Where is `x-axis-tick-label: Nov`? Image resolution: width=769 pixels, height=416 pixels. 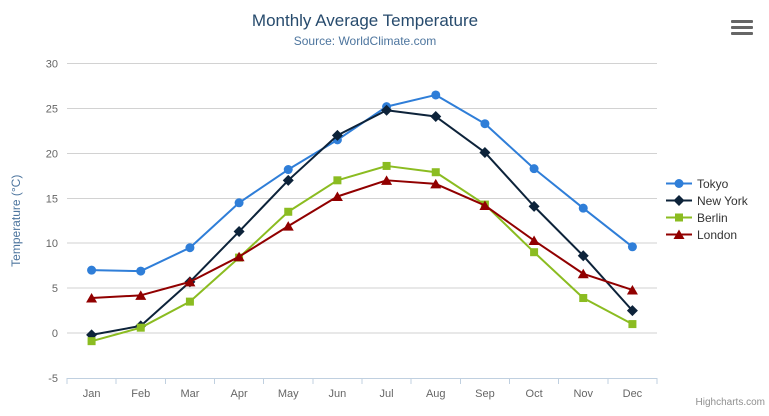 x-axis-tick-label: Nov is located at coordinates (583, 394).